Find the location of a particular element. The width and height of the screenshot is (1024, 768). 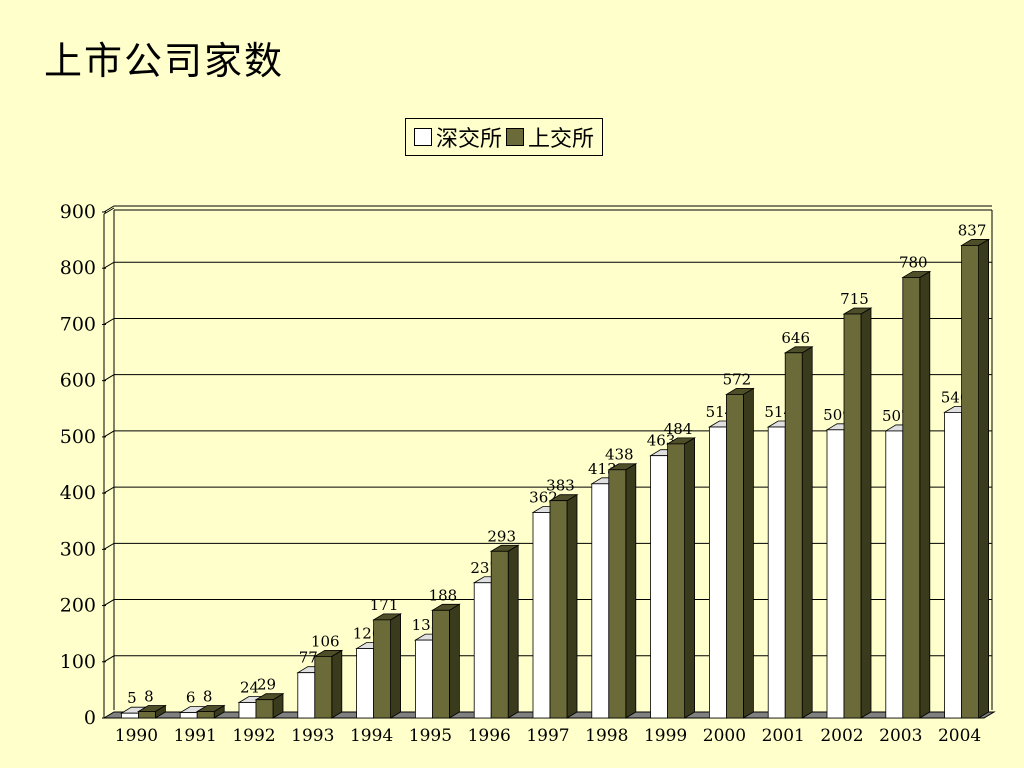

y-tick-label: 100 is located at coordinates (78, 662).